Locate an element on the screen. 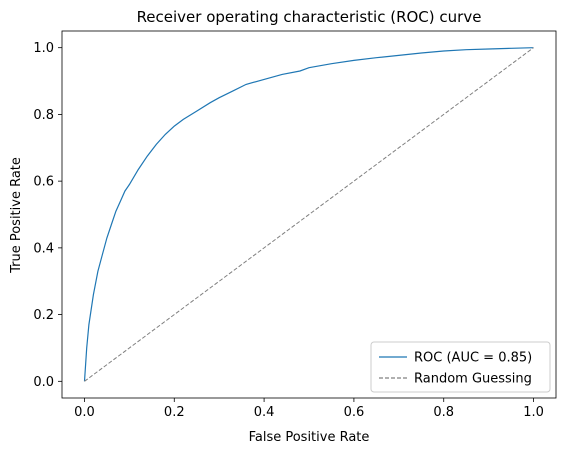 This screenshot has width=567, height=453. y-axis-label: True Positive Rate is located at coordinates (16, 215).